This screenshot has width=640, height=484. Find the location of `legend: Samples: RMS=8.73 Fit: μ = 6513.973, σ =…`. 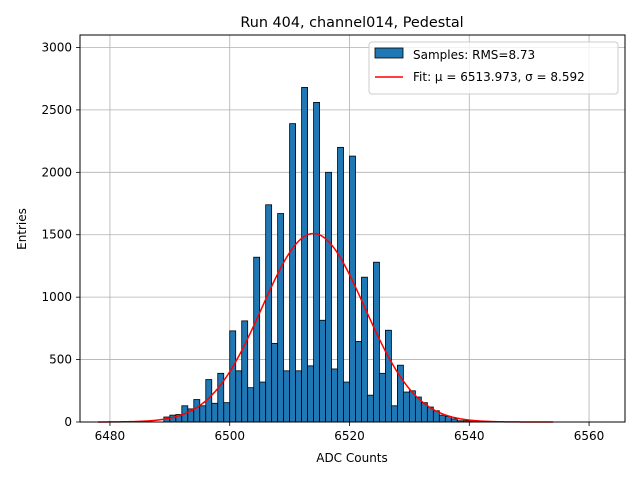

legend: Samples: RMS=8.73 Fit: μ = 6513.973, σ =… is located at coordinates (493, 68).